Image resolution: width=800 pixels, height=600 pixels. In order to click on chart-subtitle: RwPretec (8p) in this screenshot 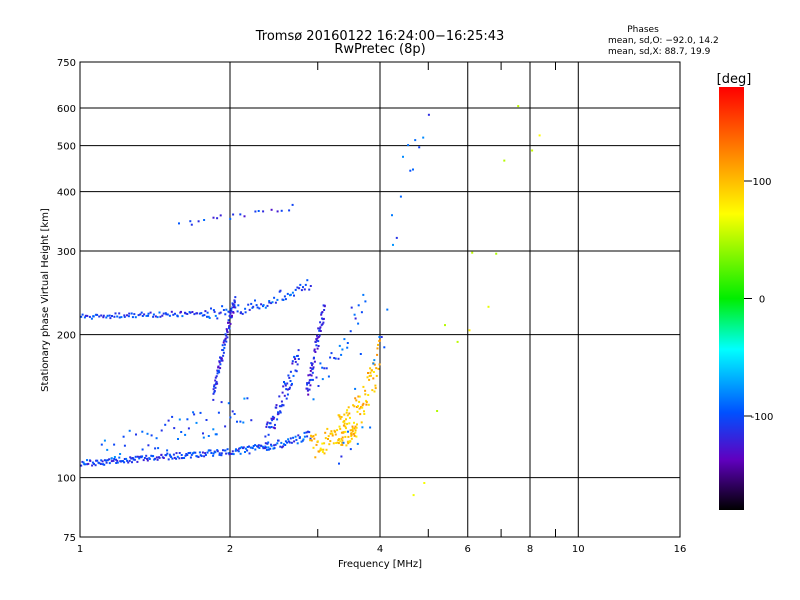, I will do `click(379, 49)`.